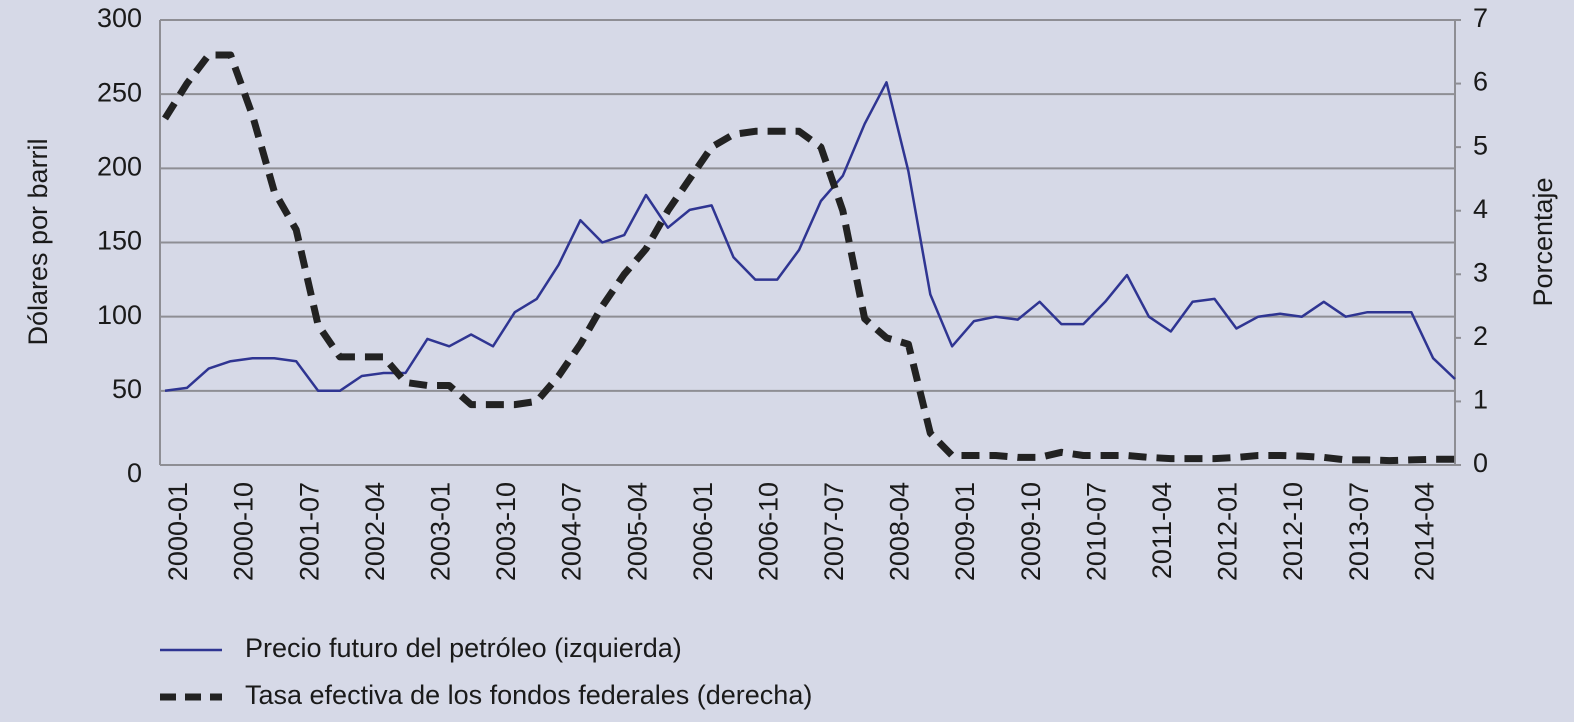  What do you see at coordinates (1162, 530) in the screenshot?
I see `x-tick-label: 2011-04` at bounding box center [1162, 530].